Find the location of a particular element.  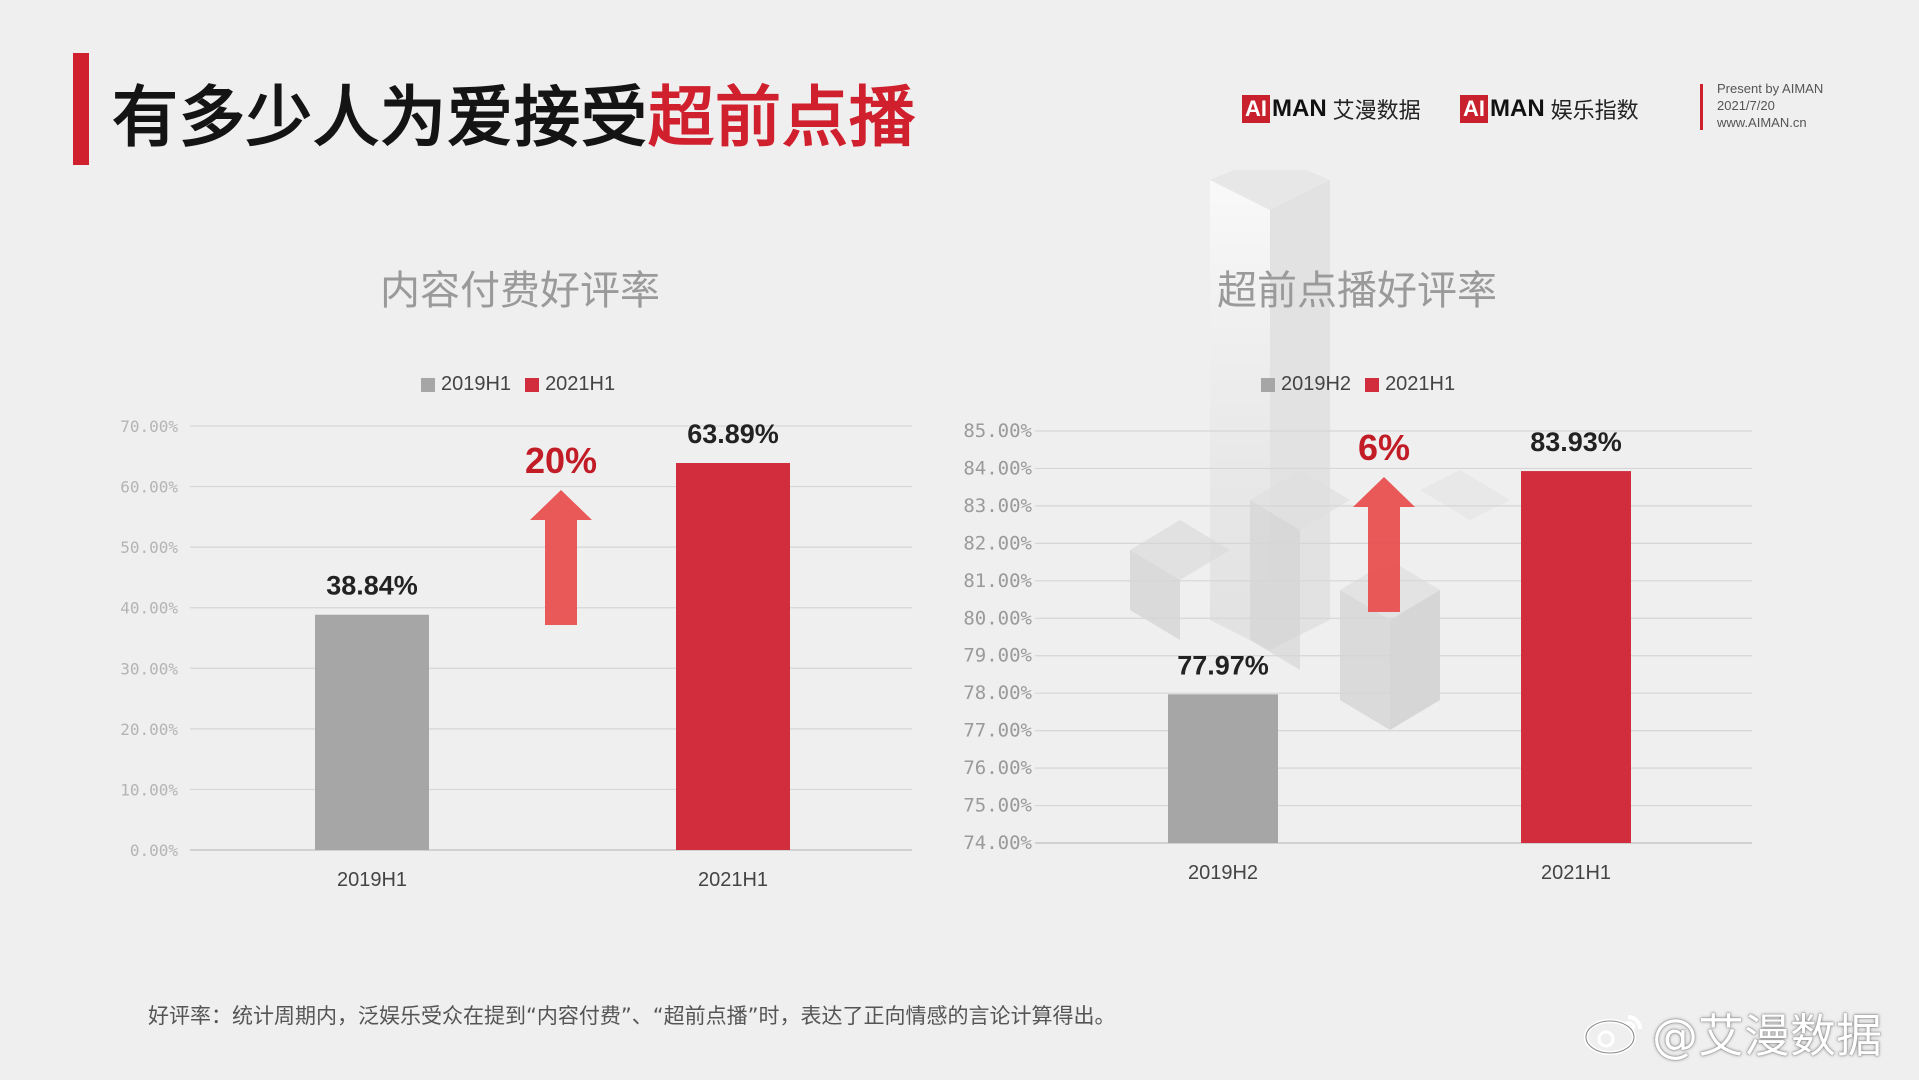

chart2-ytick-label: 77.00% is located at coordinates (997, 731).